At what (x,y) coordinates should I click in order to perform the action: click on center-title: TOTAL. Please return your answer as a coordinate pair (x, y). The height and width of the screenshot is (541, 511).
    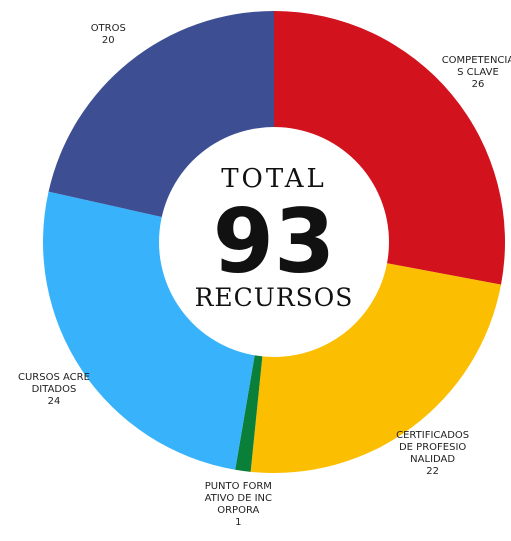
    Looking at the image, I should click on (274, 179).